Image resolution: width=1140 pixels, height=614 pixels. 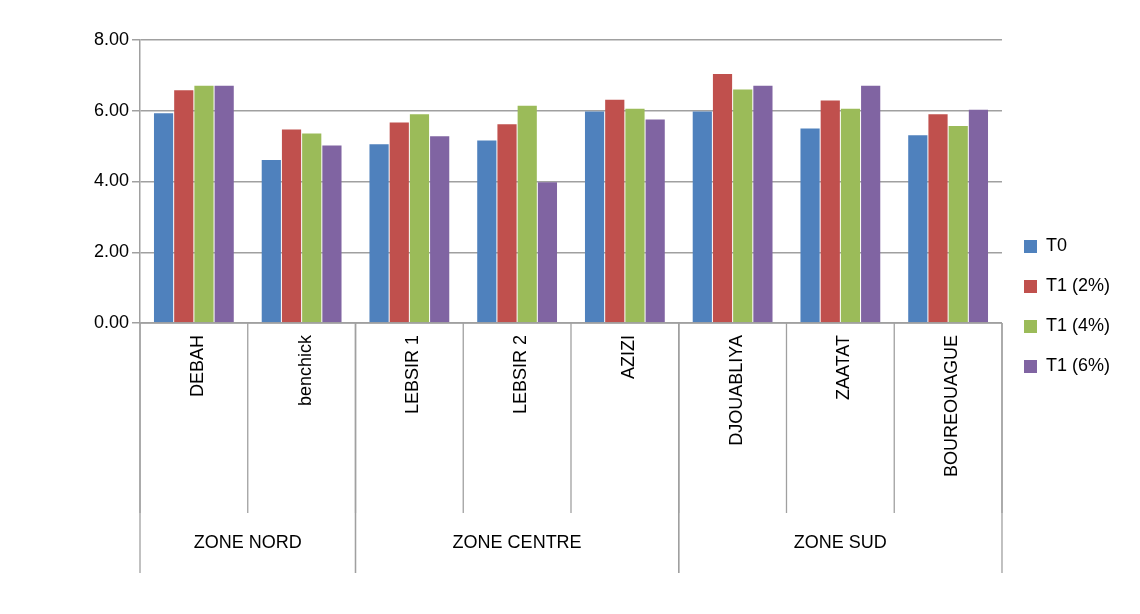 I want to click on x-tick-label: AZIZI, so click(x=627, y=357).